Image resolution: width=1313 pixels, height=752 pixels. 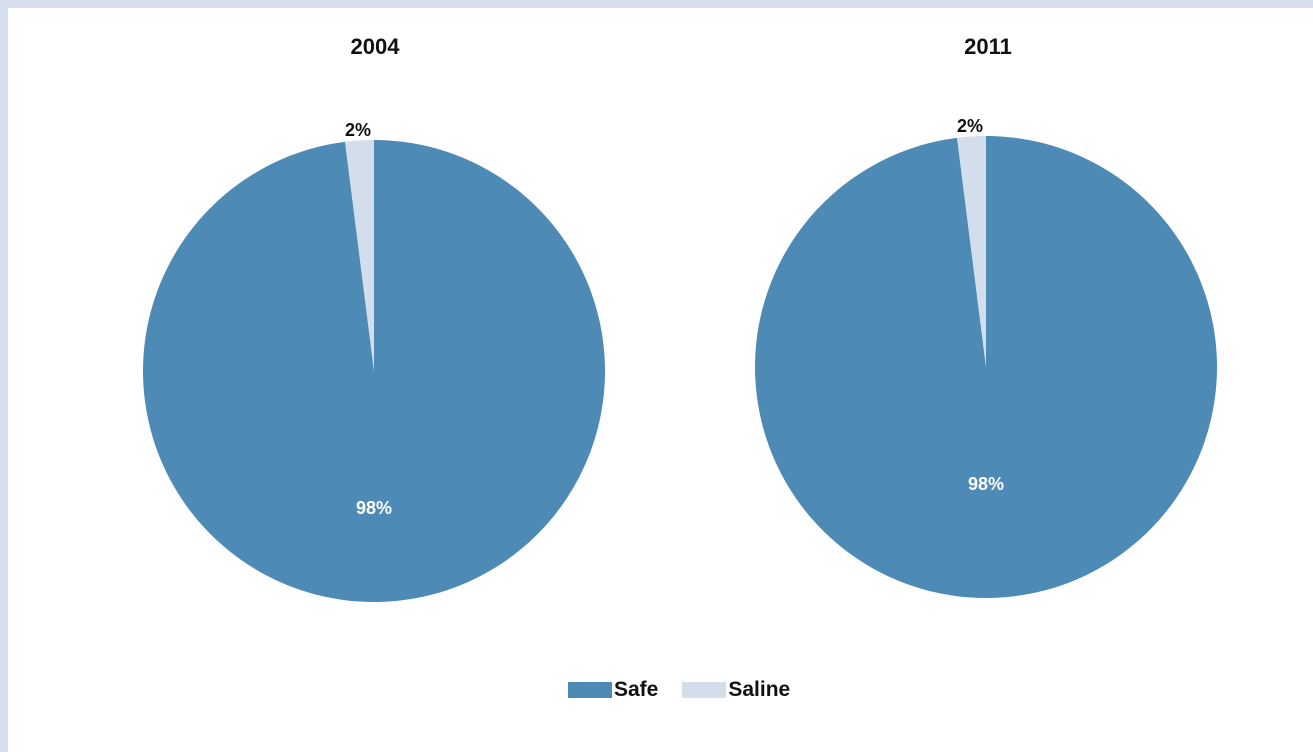 I want to click on legend-item-safe: Safe, so click(x=613, y=690).